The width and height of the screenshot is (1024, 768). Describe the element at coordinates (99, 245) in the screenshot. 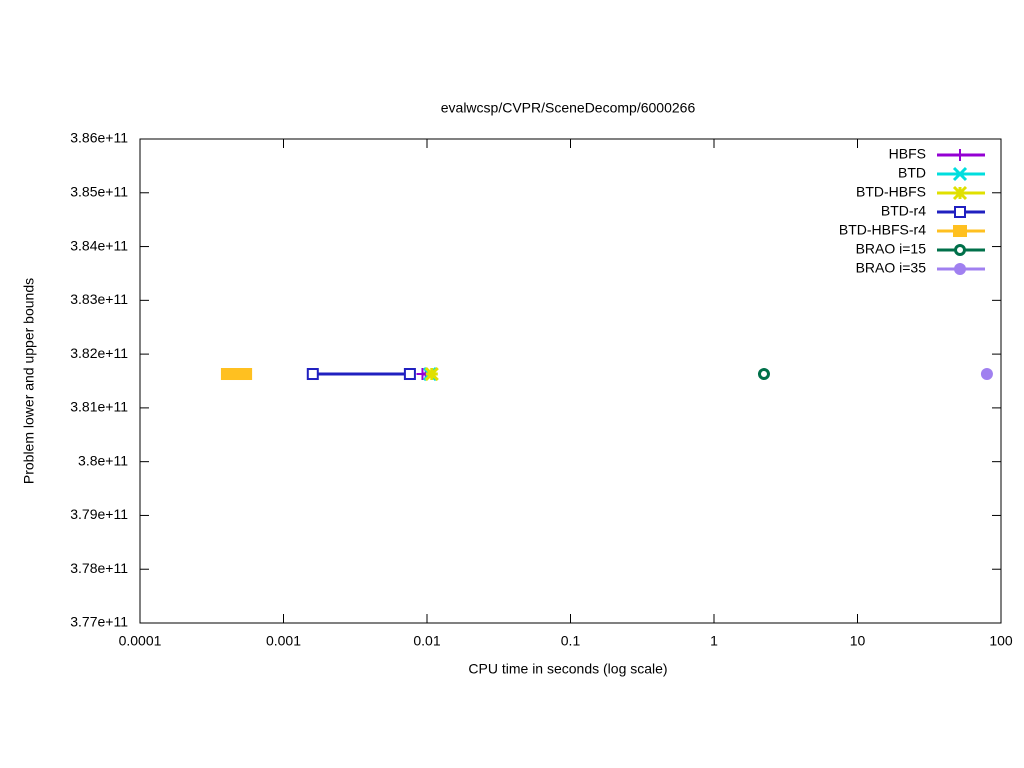

I see `y-tick-label: 3.84e+11` at that location.